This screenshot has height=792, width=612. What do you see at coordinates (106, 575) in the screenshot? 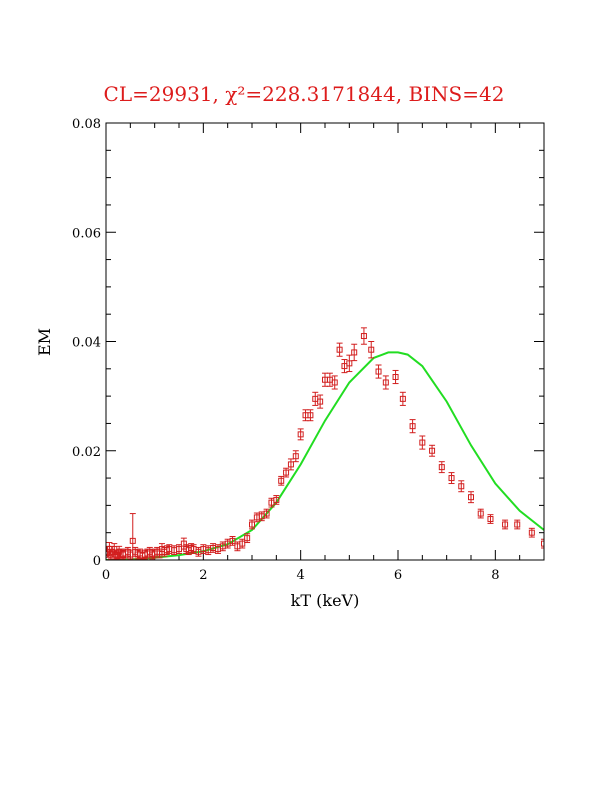
I see `x-tick-label: 0` at bounding box center [106, 575].